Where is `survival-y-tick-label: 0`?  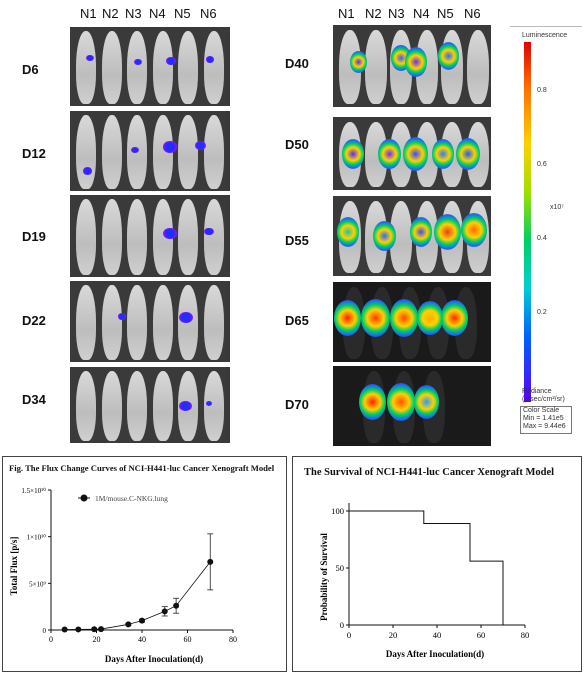 survival-y-tick-label: 0 is located at coordinates (342, 625).